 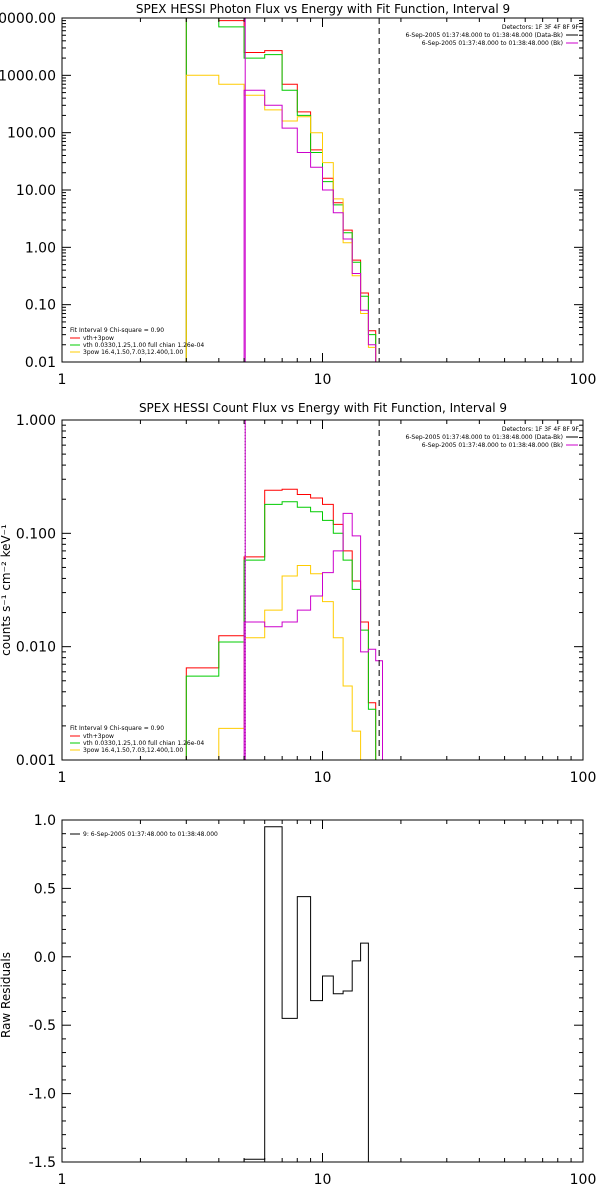 What do you see at coordinates (45, 821) in the screenshot?
I see `y-tick-label: 1.0` at bounding box center [45, 821].